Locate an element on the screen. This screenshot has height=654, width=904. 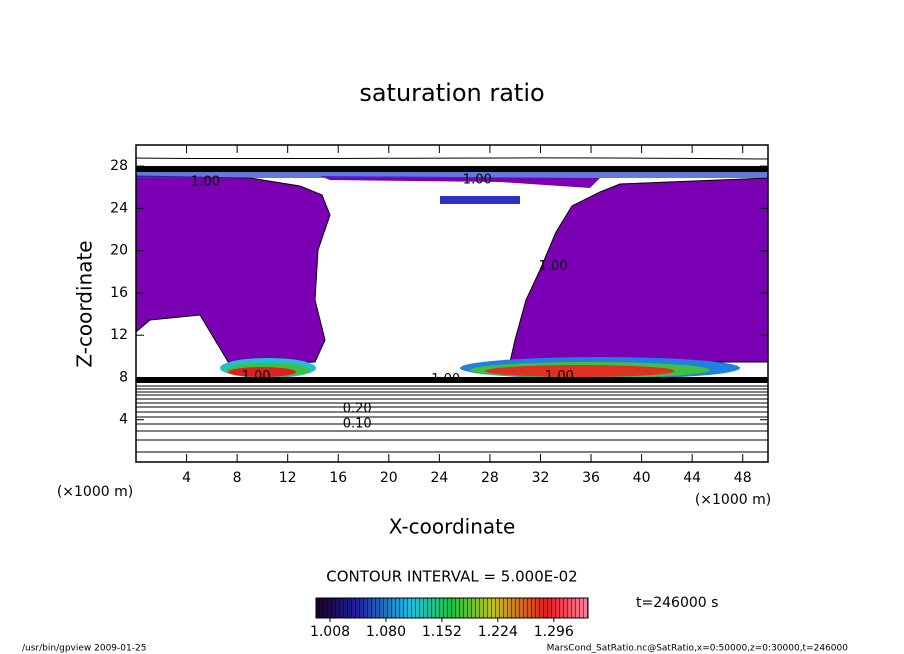
y-tick-label: 12 is located at coordinates (119, 335).